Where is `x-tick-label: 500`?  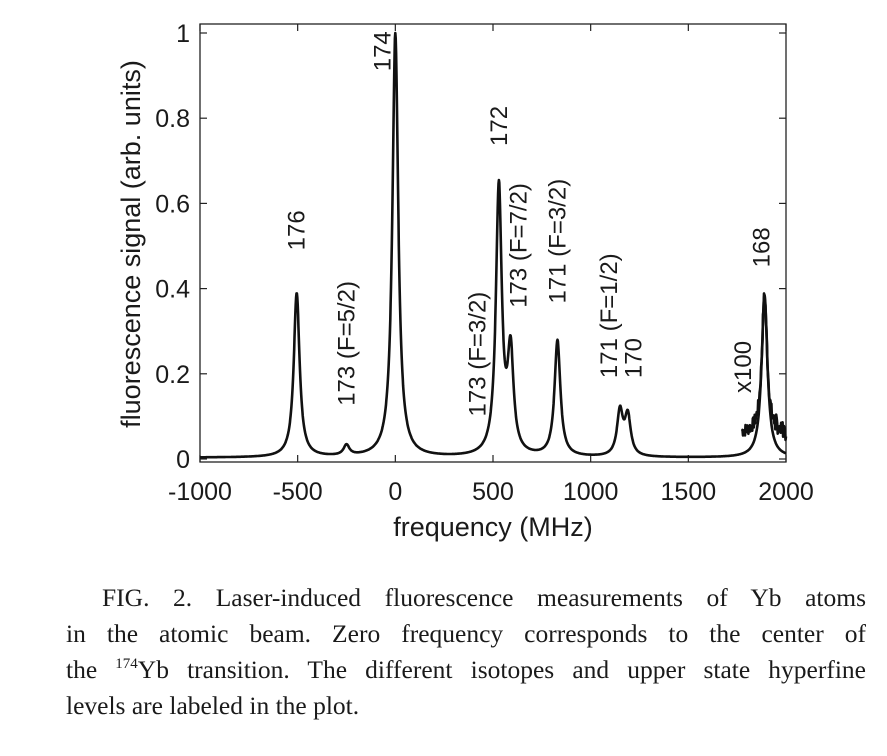 x-tick-label: 500 is located at coordinates (493, 492).